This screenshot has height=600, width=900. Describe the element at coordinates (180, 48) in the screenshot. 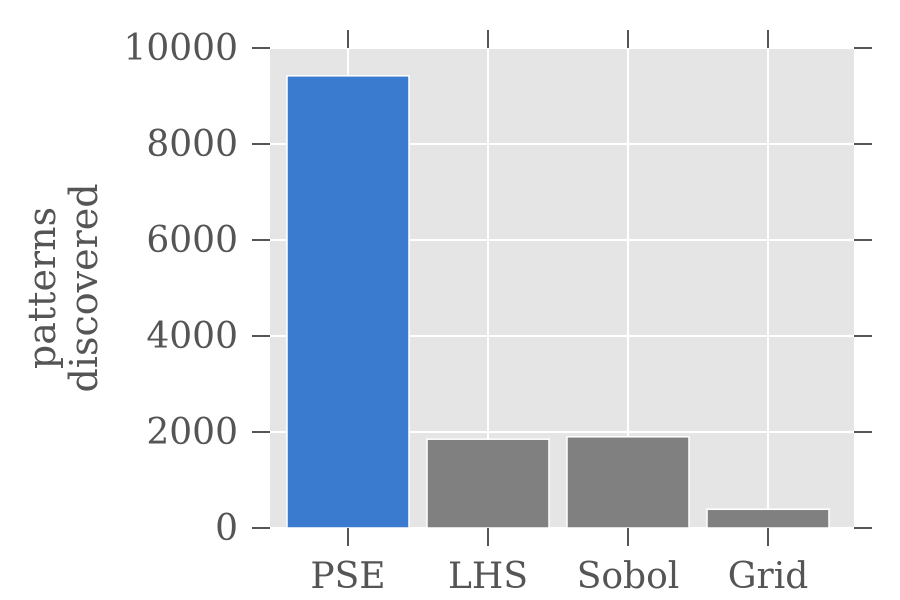

I see `y-tick-label-10000: 10000` at that location.